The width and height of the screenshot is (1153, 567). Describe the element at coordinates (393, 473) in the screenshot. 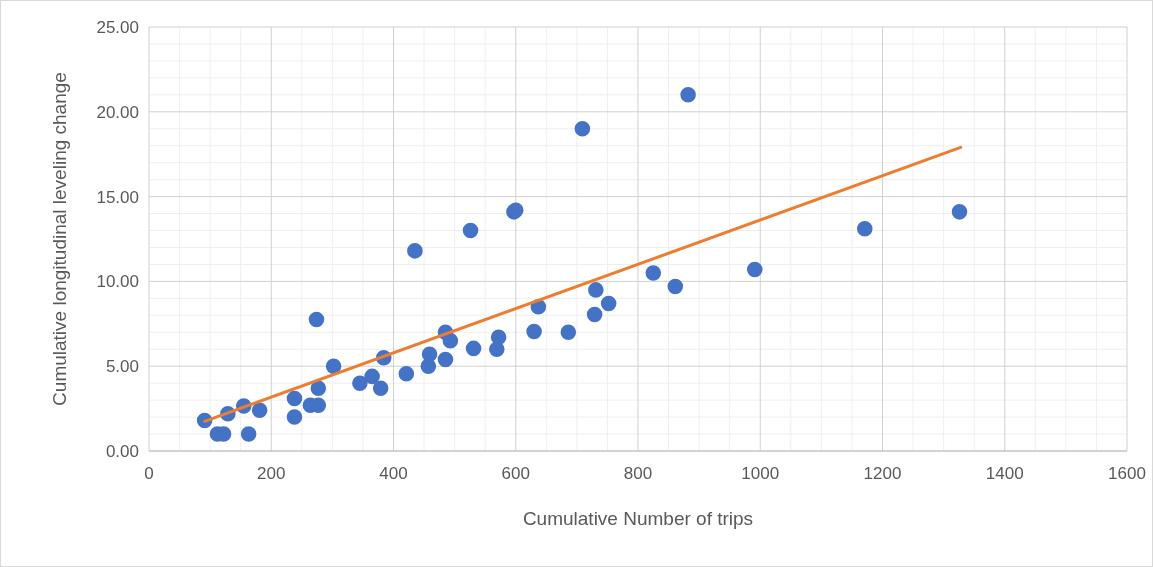

I see `x-tick-label: 400` at that location.